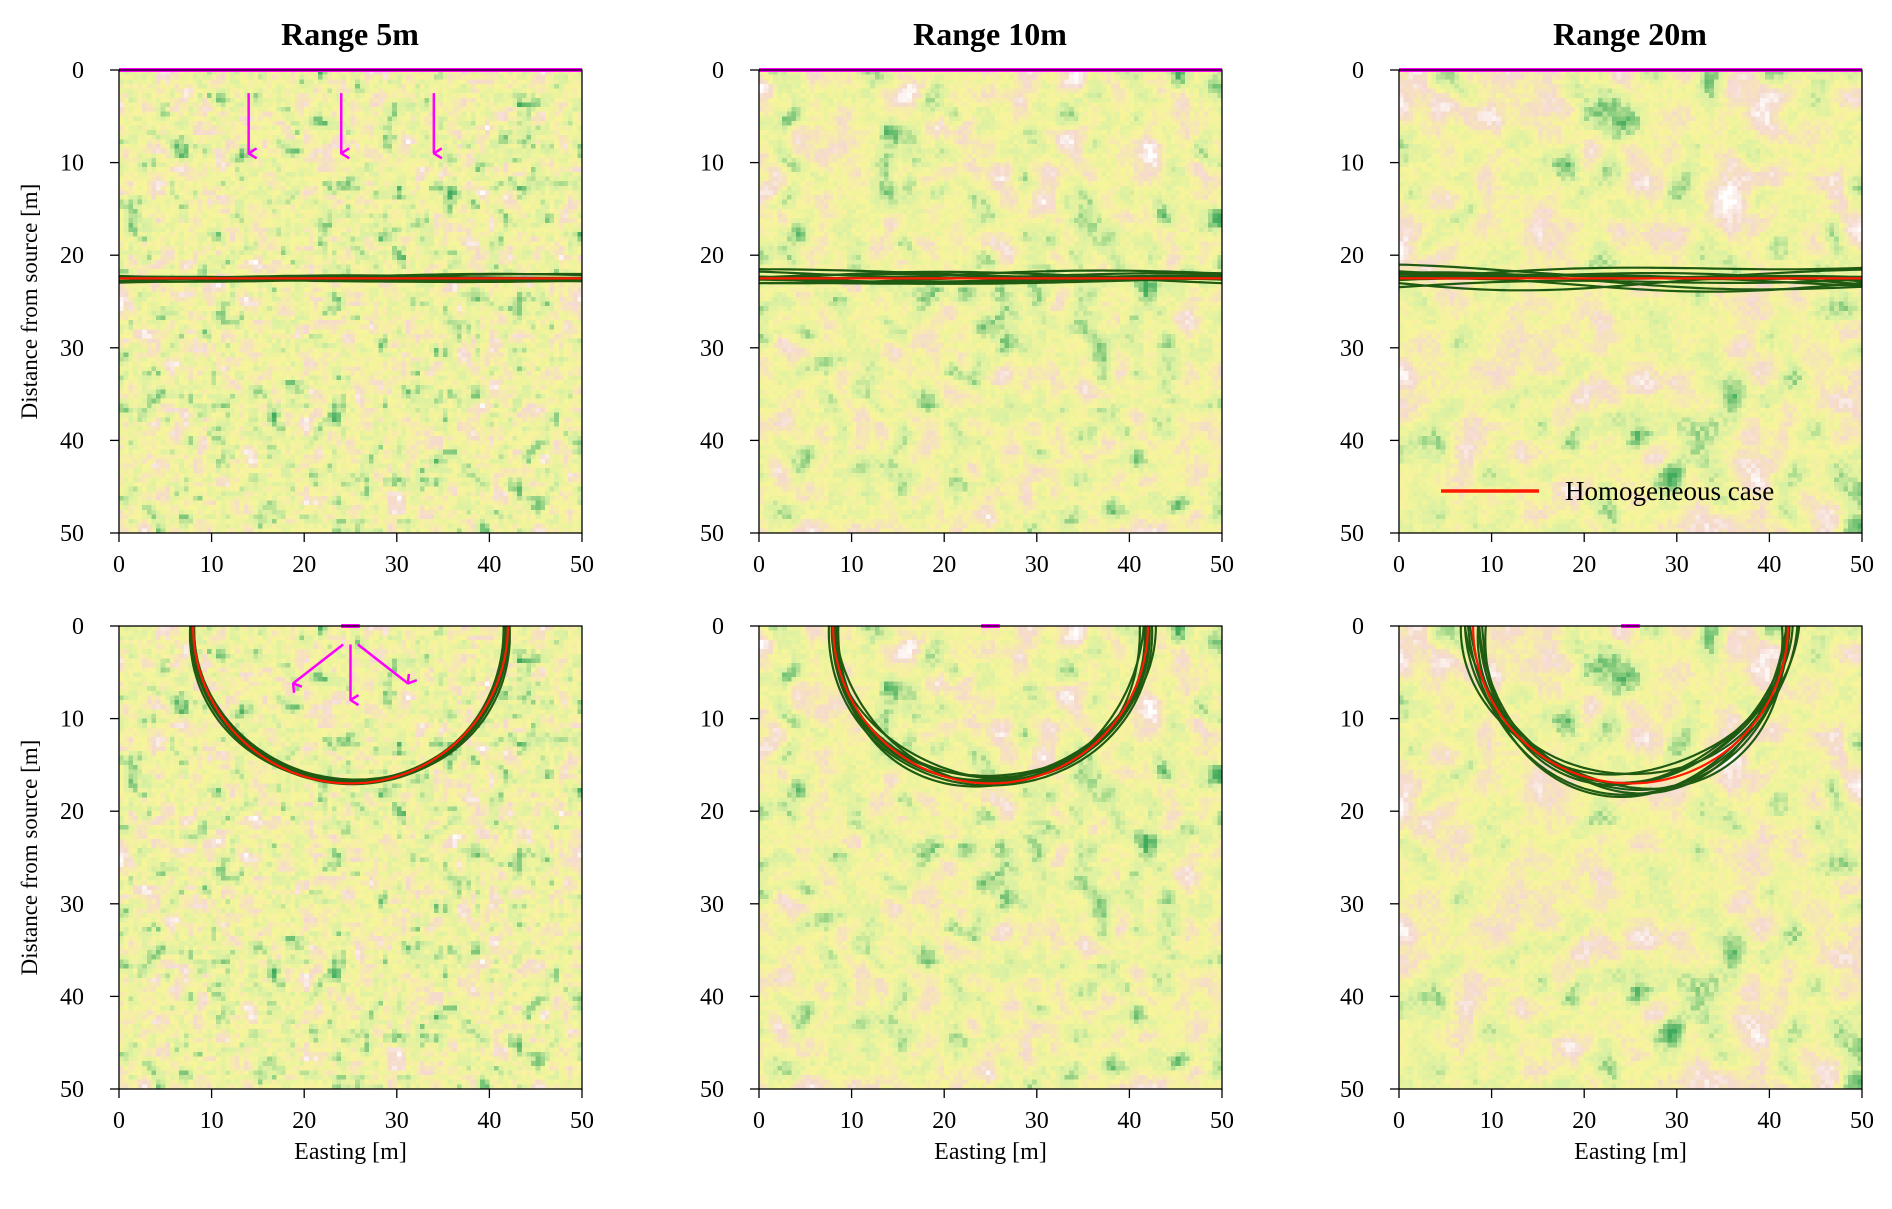 This screenshot has width=1892, height=1209. I want to click on column-title-range-20m: Range 20m, so click(1630, 34).